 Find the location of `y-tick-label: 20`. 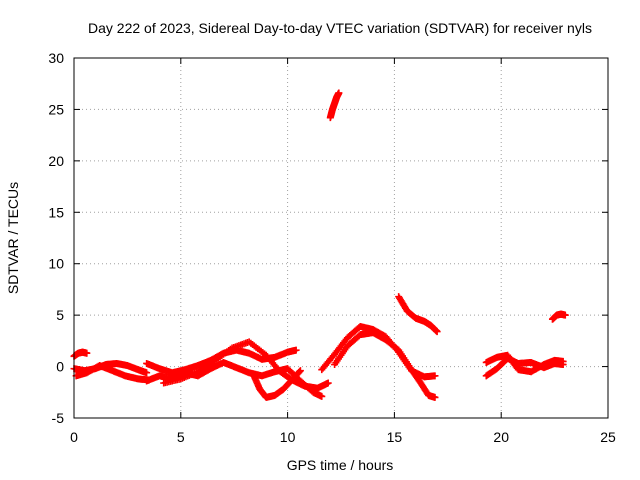

y-tick-label: 20 is located at coordinates (56, 161).